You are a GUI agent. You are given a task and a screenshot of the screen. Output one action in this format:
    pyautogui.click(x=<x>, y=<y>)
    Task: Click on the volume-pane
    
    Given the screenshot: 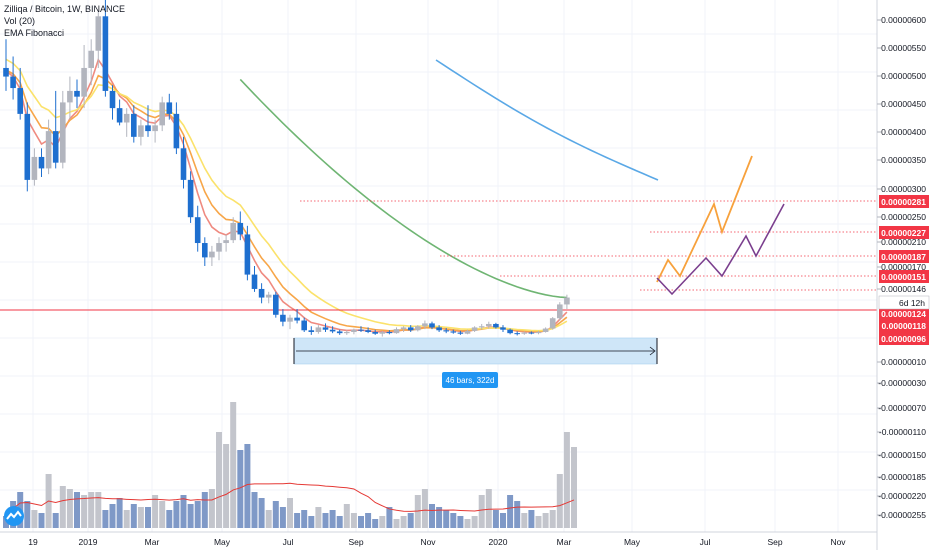 What is the action you would take?
    pyautogui.click(x=290, y=465)
    